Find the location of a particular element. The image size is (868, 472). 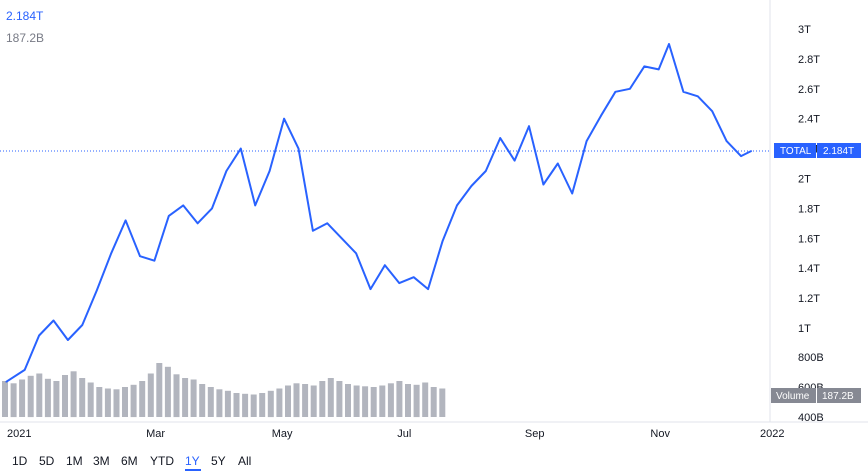

axis-badges: TOTAL 2.184T Volume 187.2B is located at coordinates (816, 273).